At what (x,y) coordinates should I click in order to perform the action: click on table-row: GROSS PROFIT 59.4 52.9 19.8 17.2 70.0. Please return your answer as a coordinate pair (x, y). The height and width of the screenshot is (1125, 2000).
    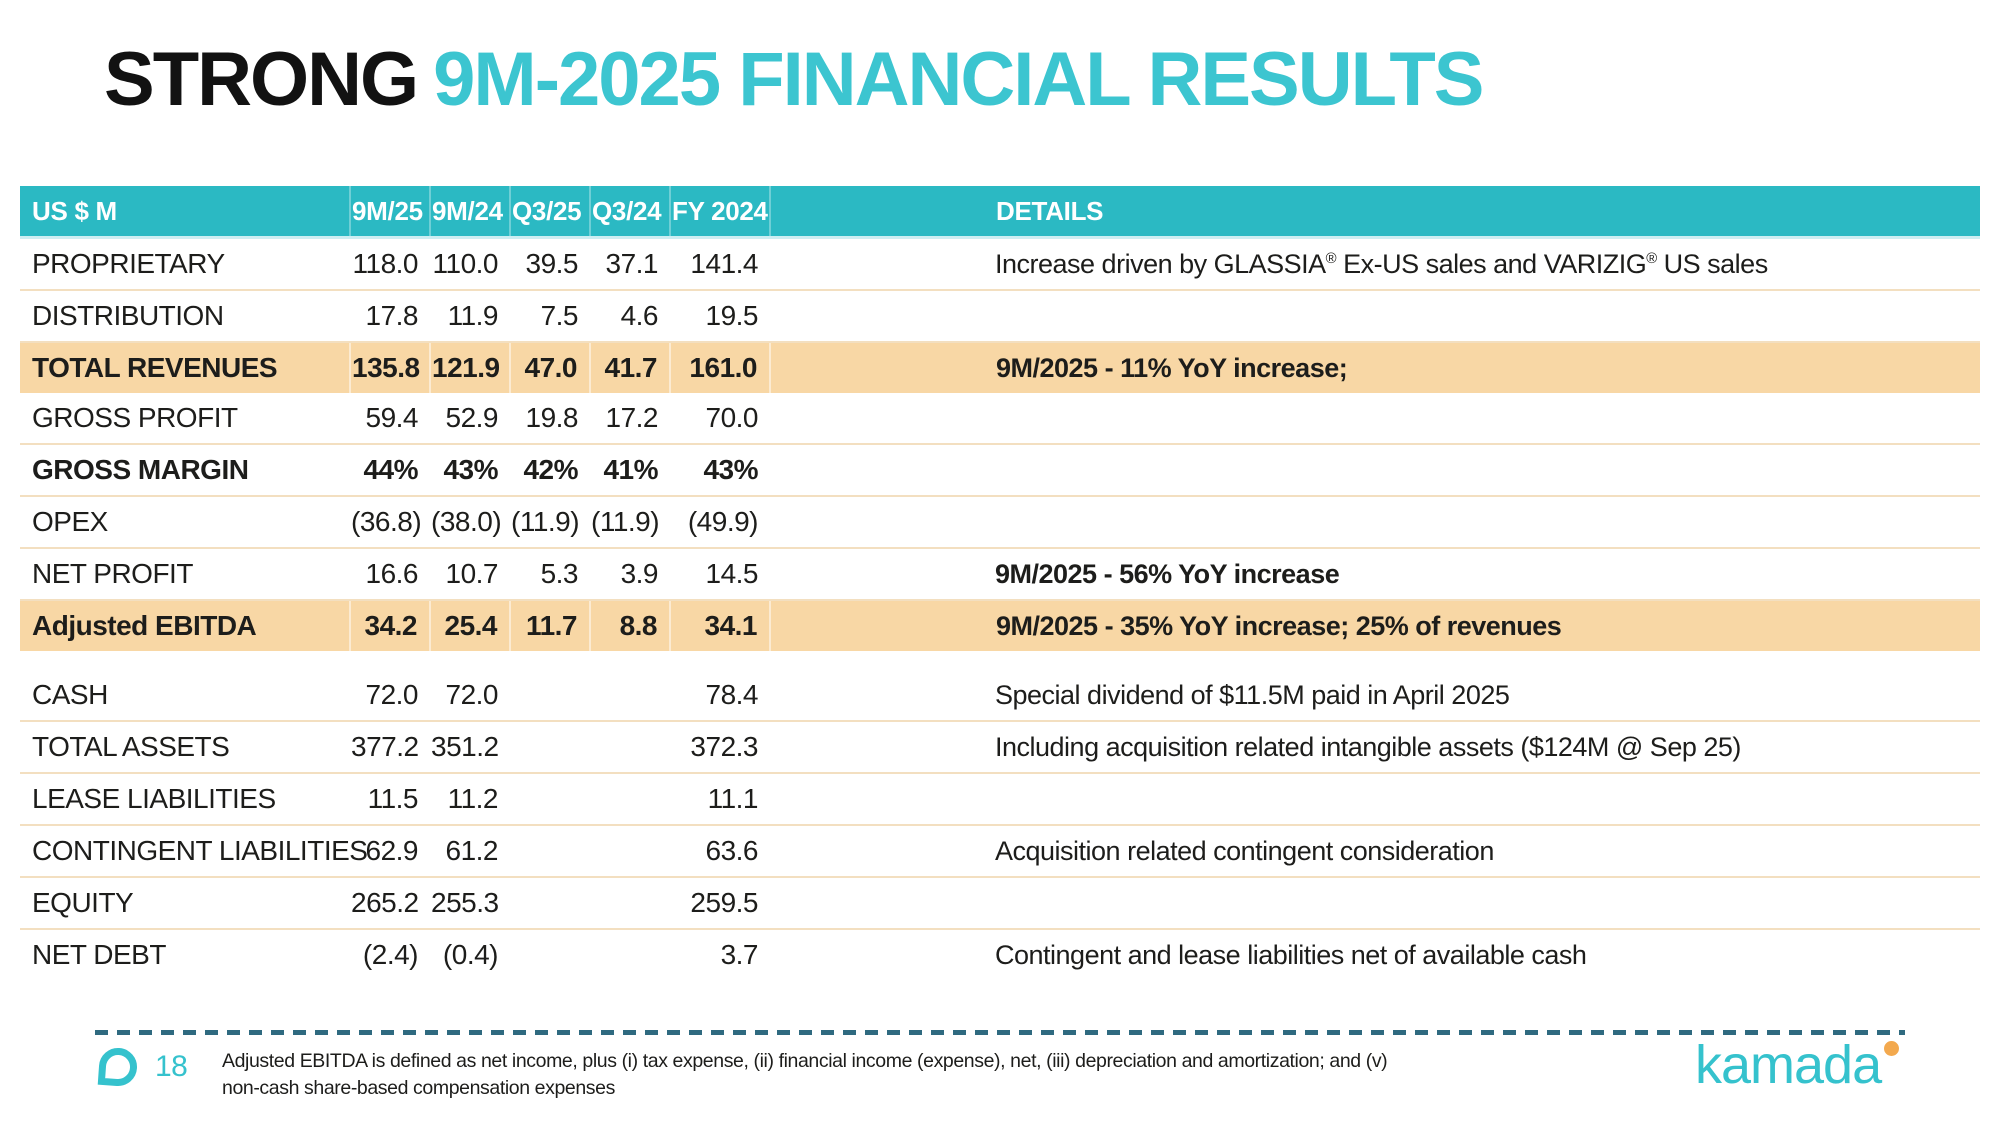
    Looking at the image, I should click on (1000, 419).